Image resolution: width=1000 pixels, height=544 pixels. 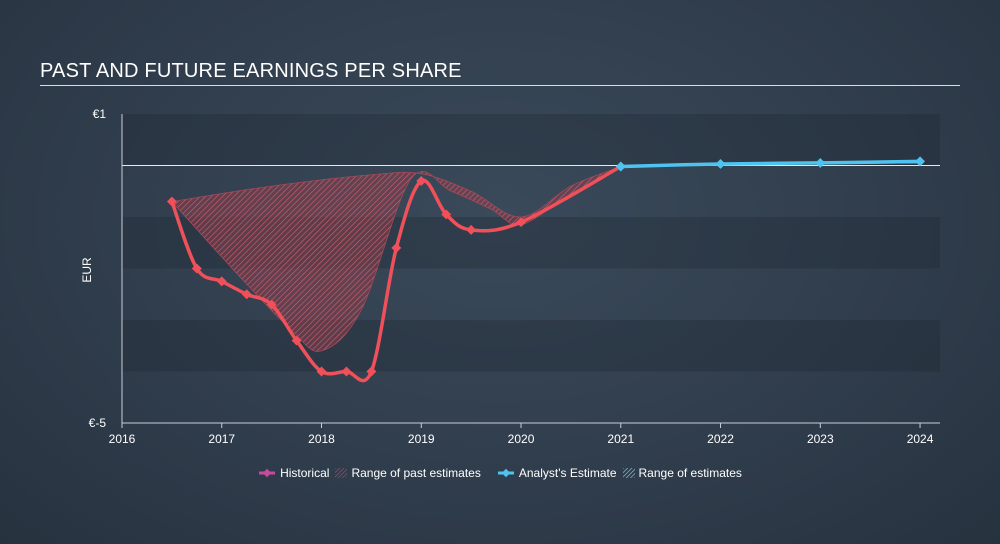 I want to click on estimate-legend-icon, so click(x=505, y=473).